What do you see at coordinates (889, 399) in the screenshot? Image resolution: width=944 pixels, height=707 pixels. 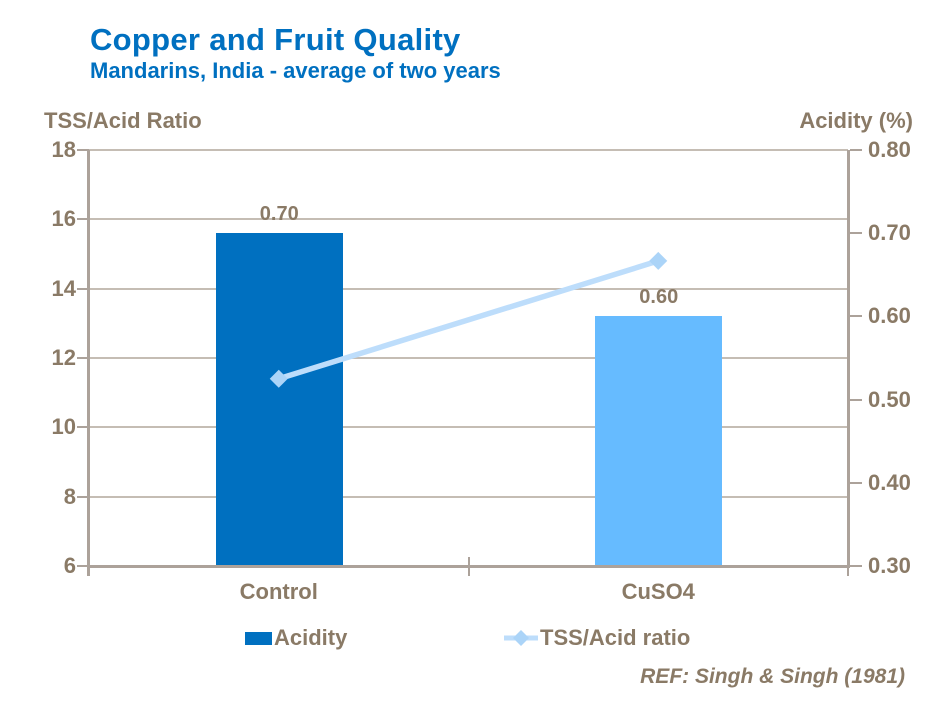 I see `y-axis-right-tick-label: 0.50` at bounding box center [889, 399].